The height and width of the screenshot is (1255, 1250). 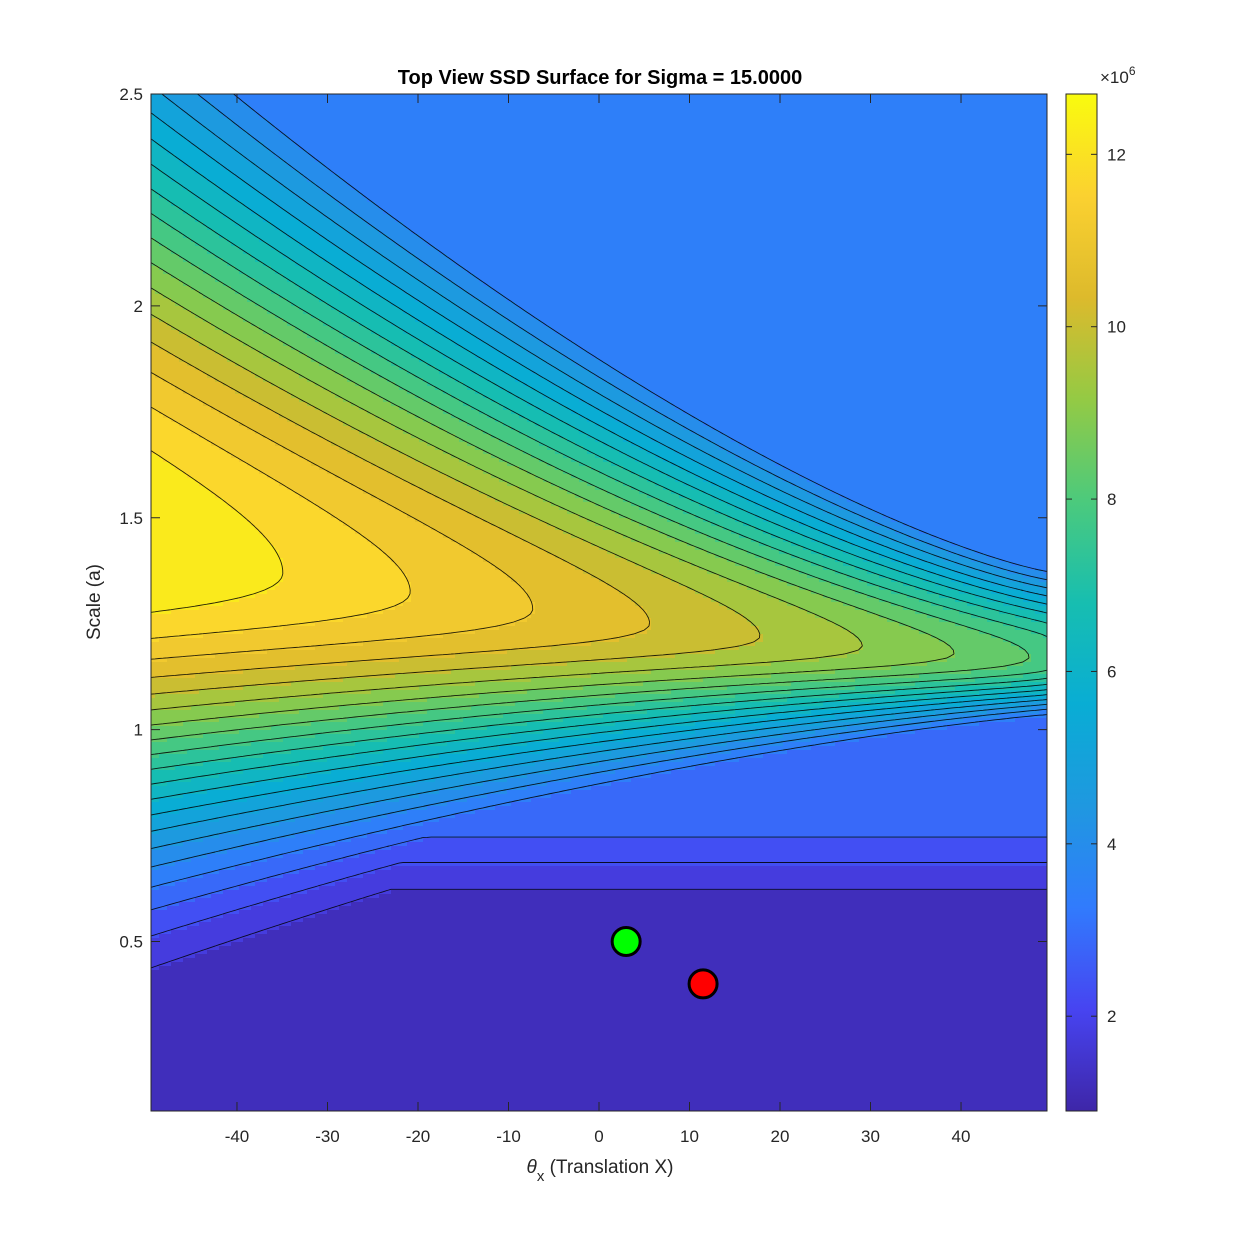 I want to click on colorbar-tick-label: 10, so click(x=1116, y=327).